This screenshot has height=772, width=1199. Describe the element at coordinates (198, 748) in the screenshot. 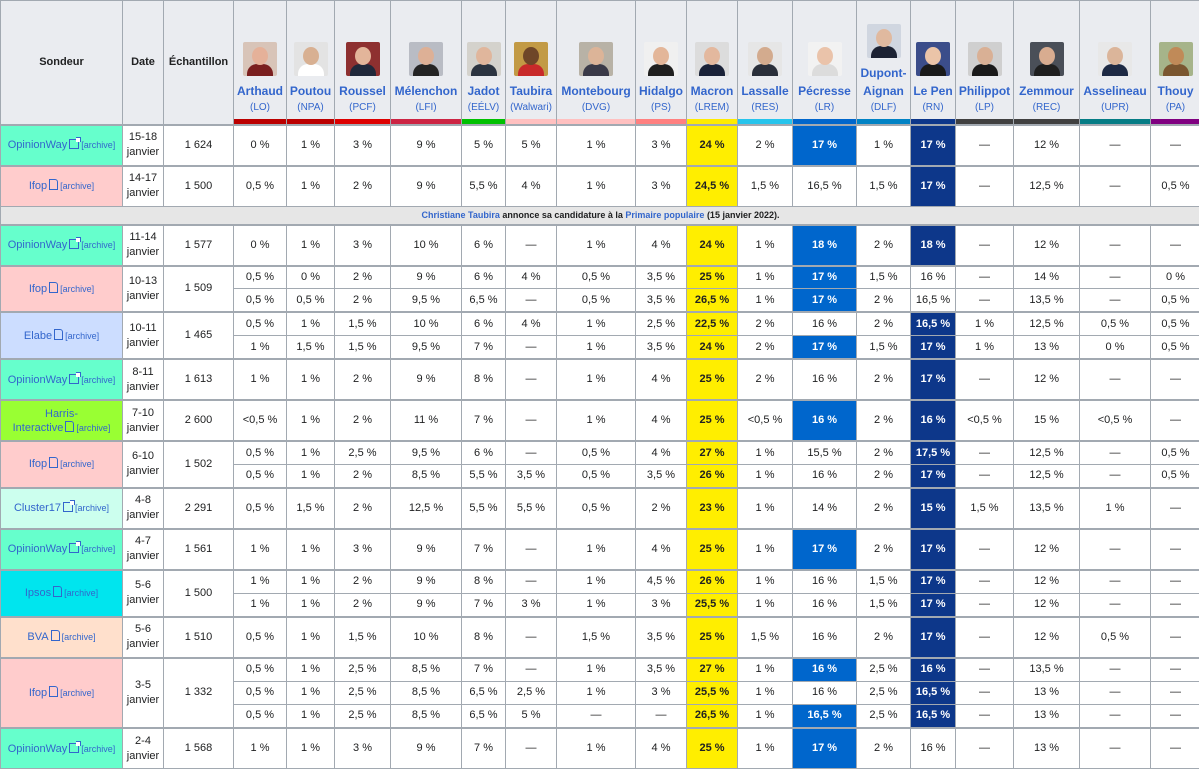

I see `sample-size: 1 568` at that location.